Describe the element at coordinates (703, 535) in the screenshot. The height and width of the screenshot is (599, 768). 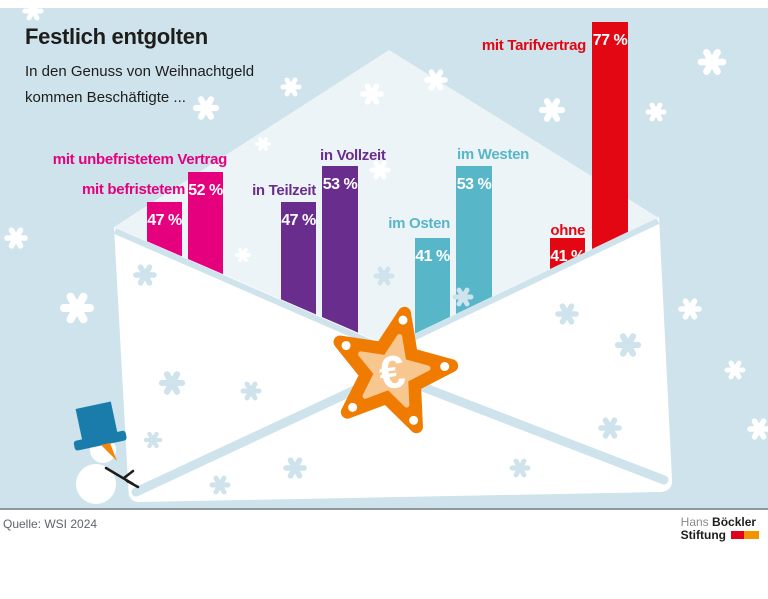
I see `logo-line2: Stiftung` at that location.